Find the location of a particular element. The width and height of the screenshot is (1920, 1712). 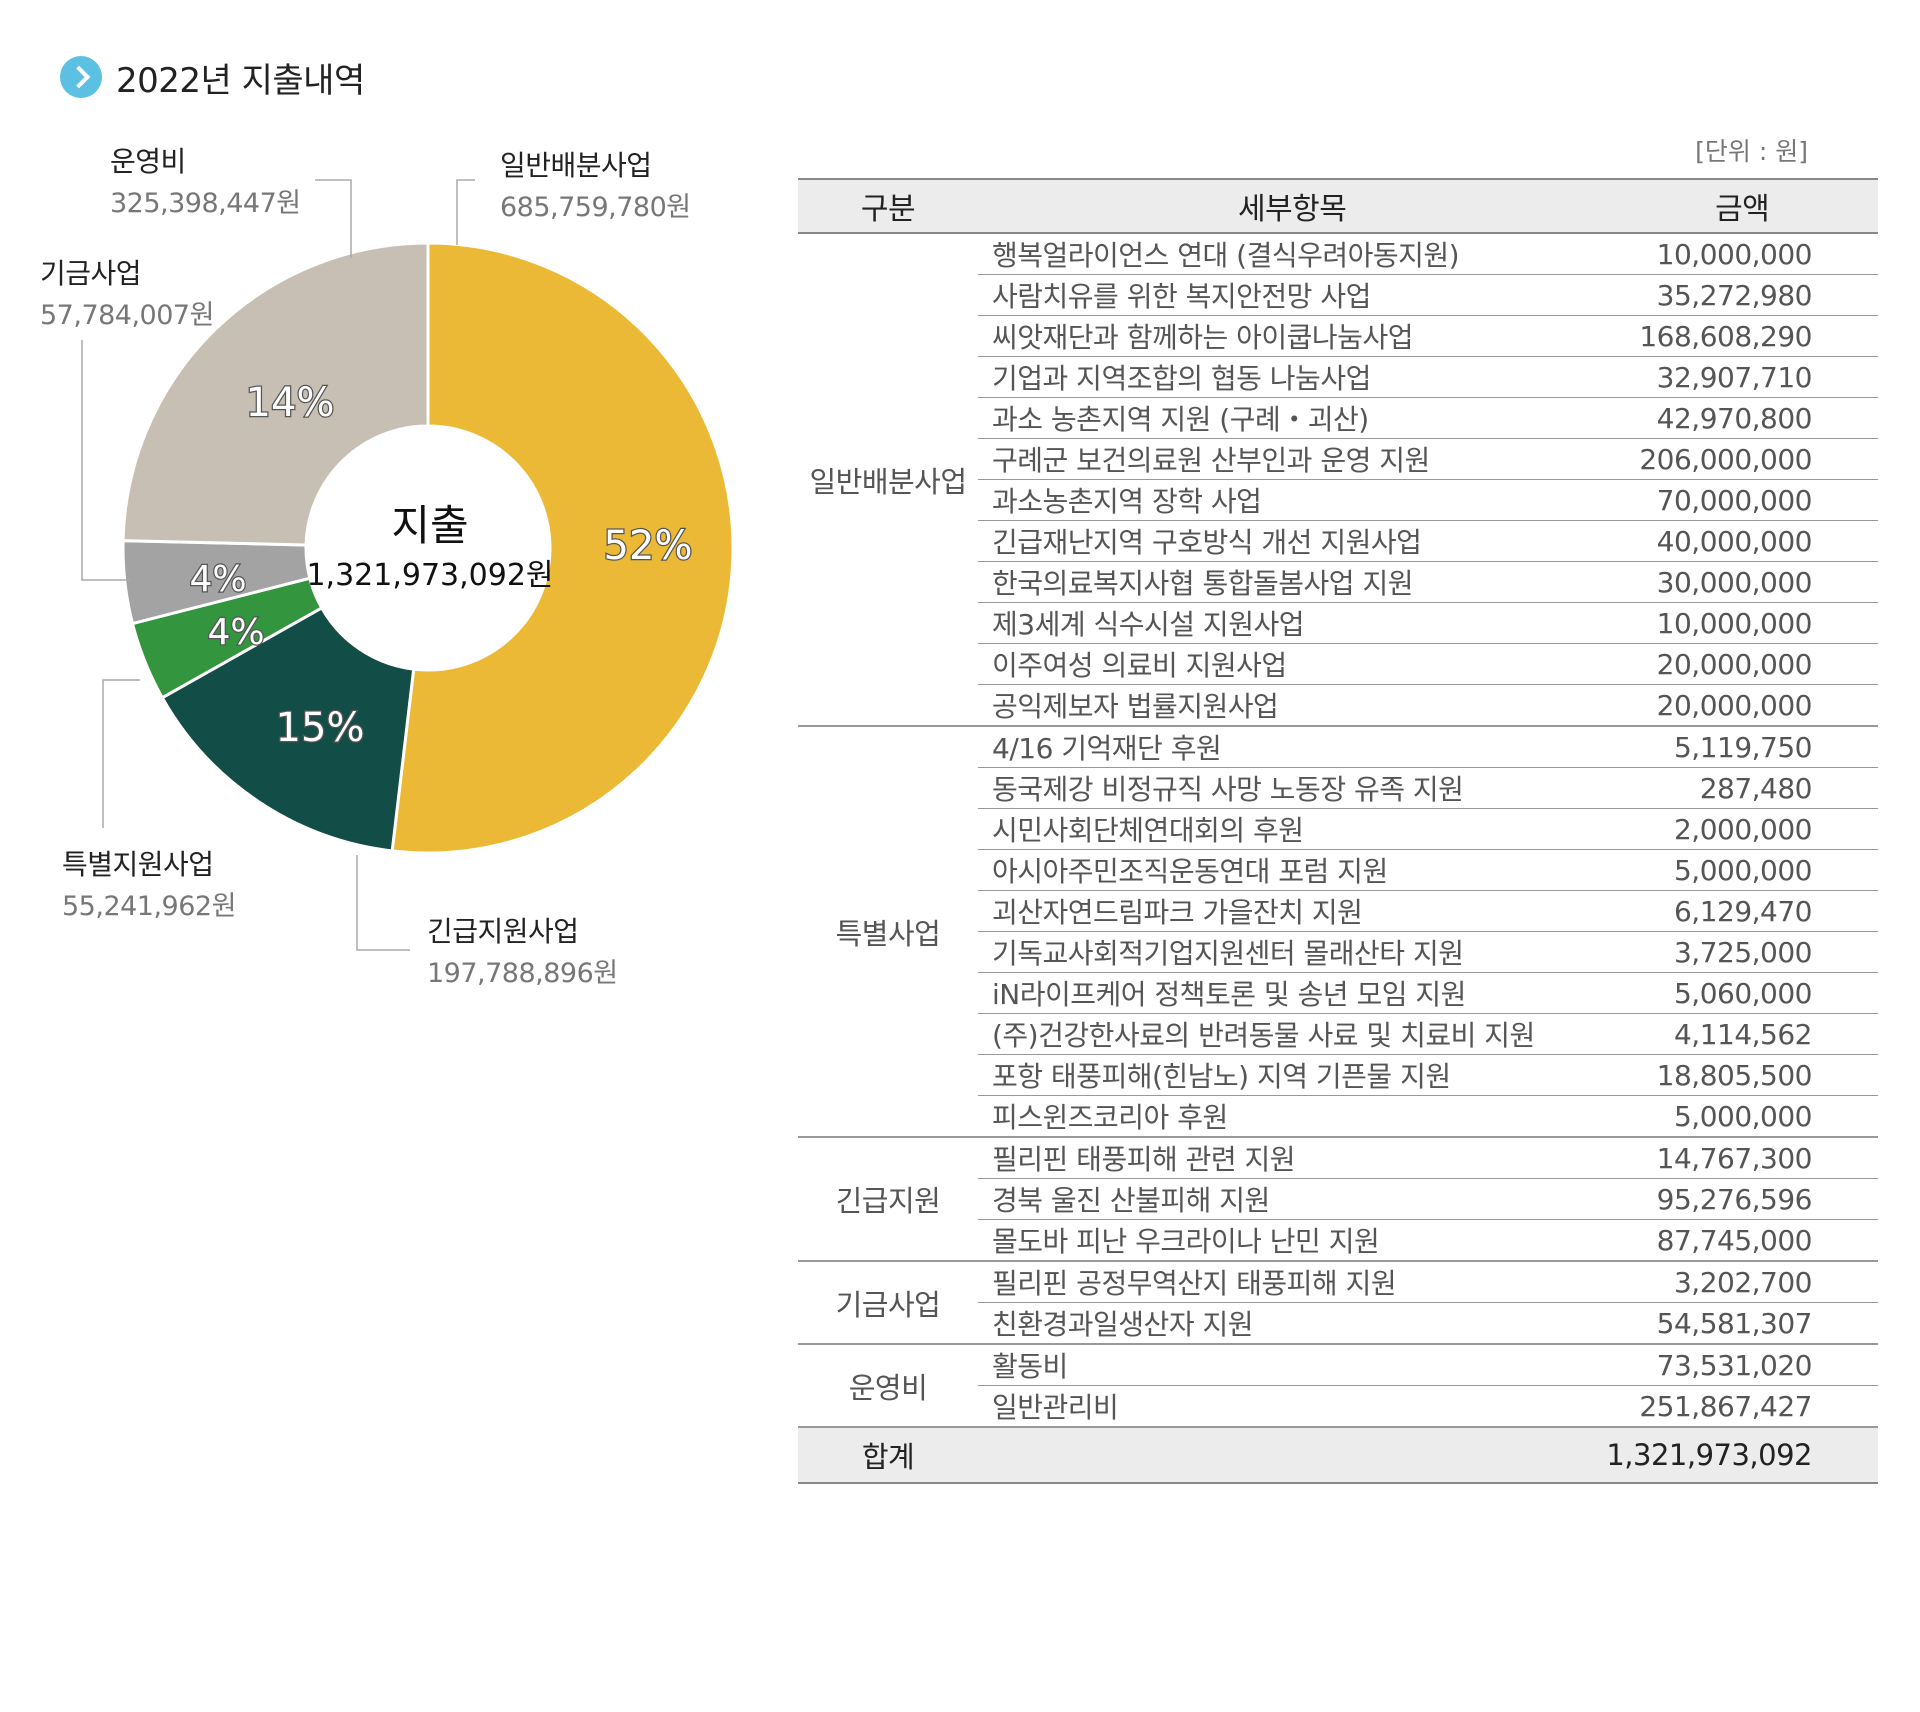

category-cell: 운영비 is located at coordinates (888, 1386).